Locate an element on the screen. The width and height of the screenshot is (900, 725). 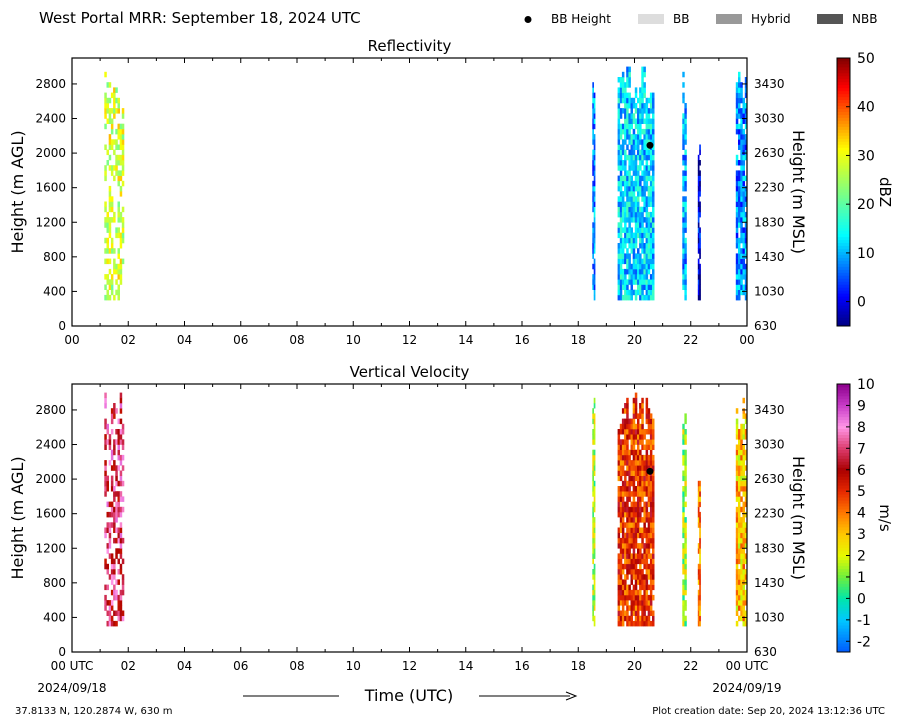
x-tick-label: 22 is located at coordinates (690, 666).